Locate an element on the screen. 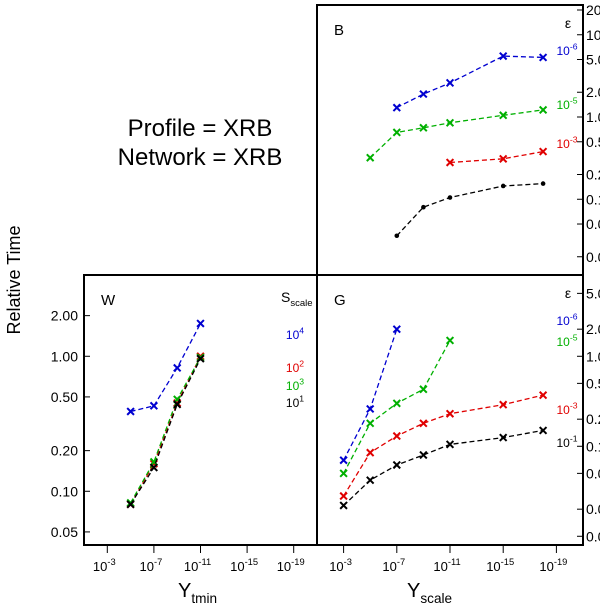  y-tick-label: 5.00 is located at coordinates (593, 293).